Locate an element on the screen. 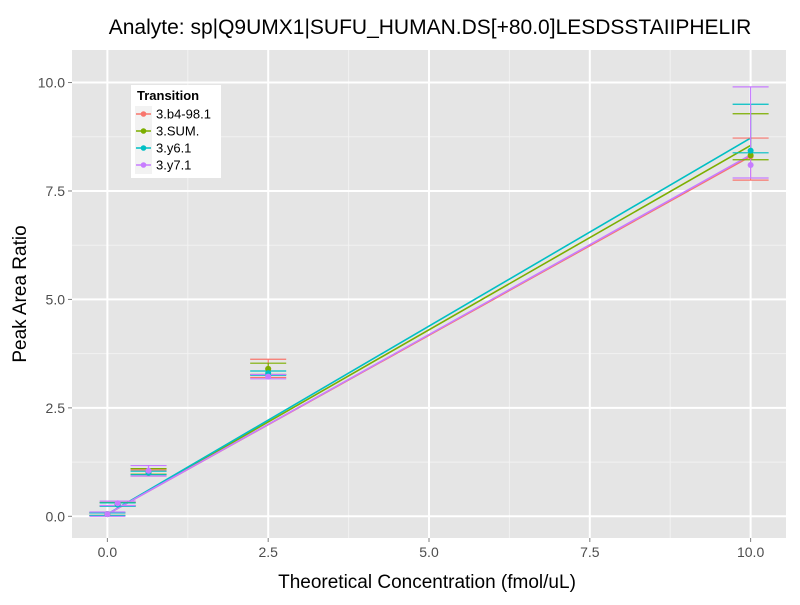  x-tick-label: 0.0 is located at coordinates (108, 552).